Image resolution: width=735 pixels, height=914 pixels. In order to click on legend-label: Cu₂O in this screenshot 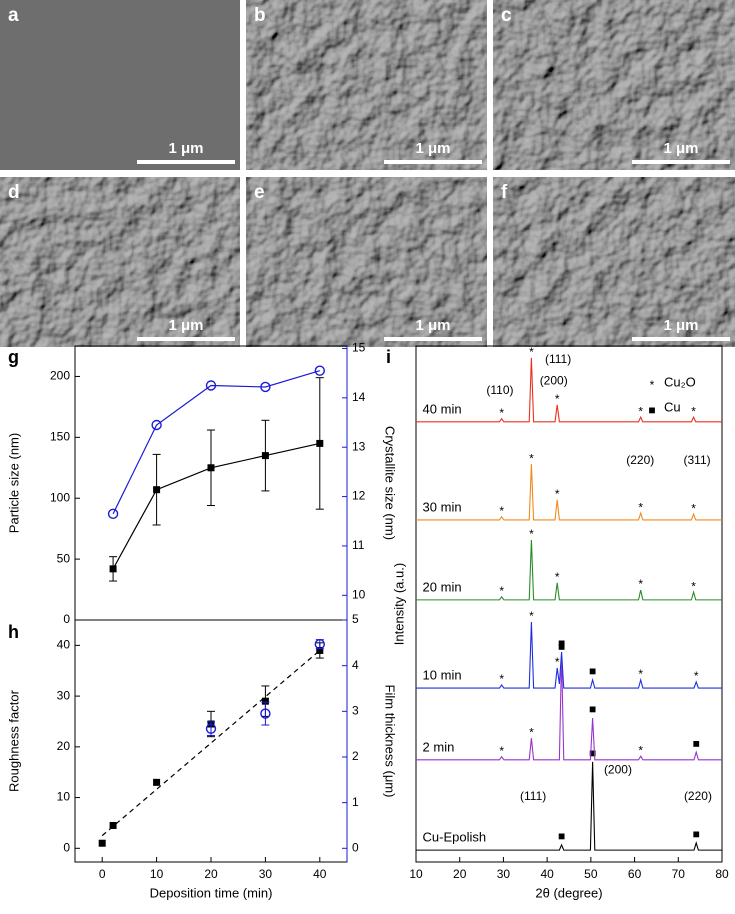, I will do `click(680, 381)`.